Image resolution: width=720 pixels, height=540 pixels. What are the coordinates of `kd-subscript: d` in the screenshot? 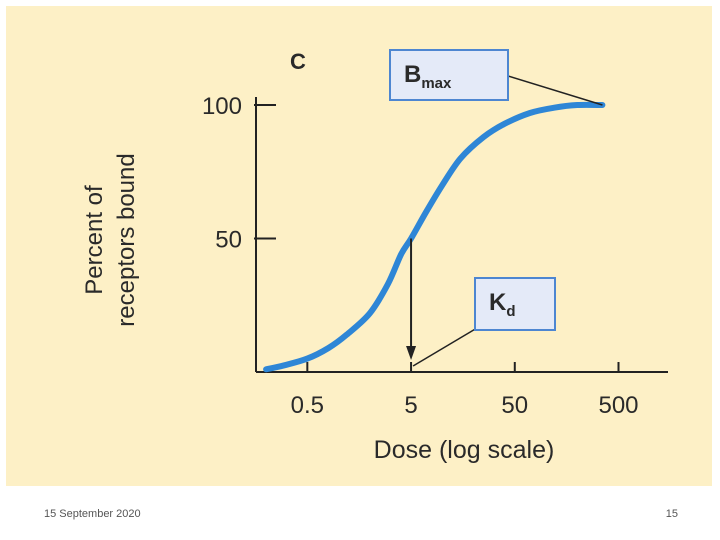 It's located at (510, 311).